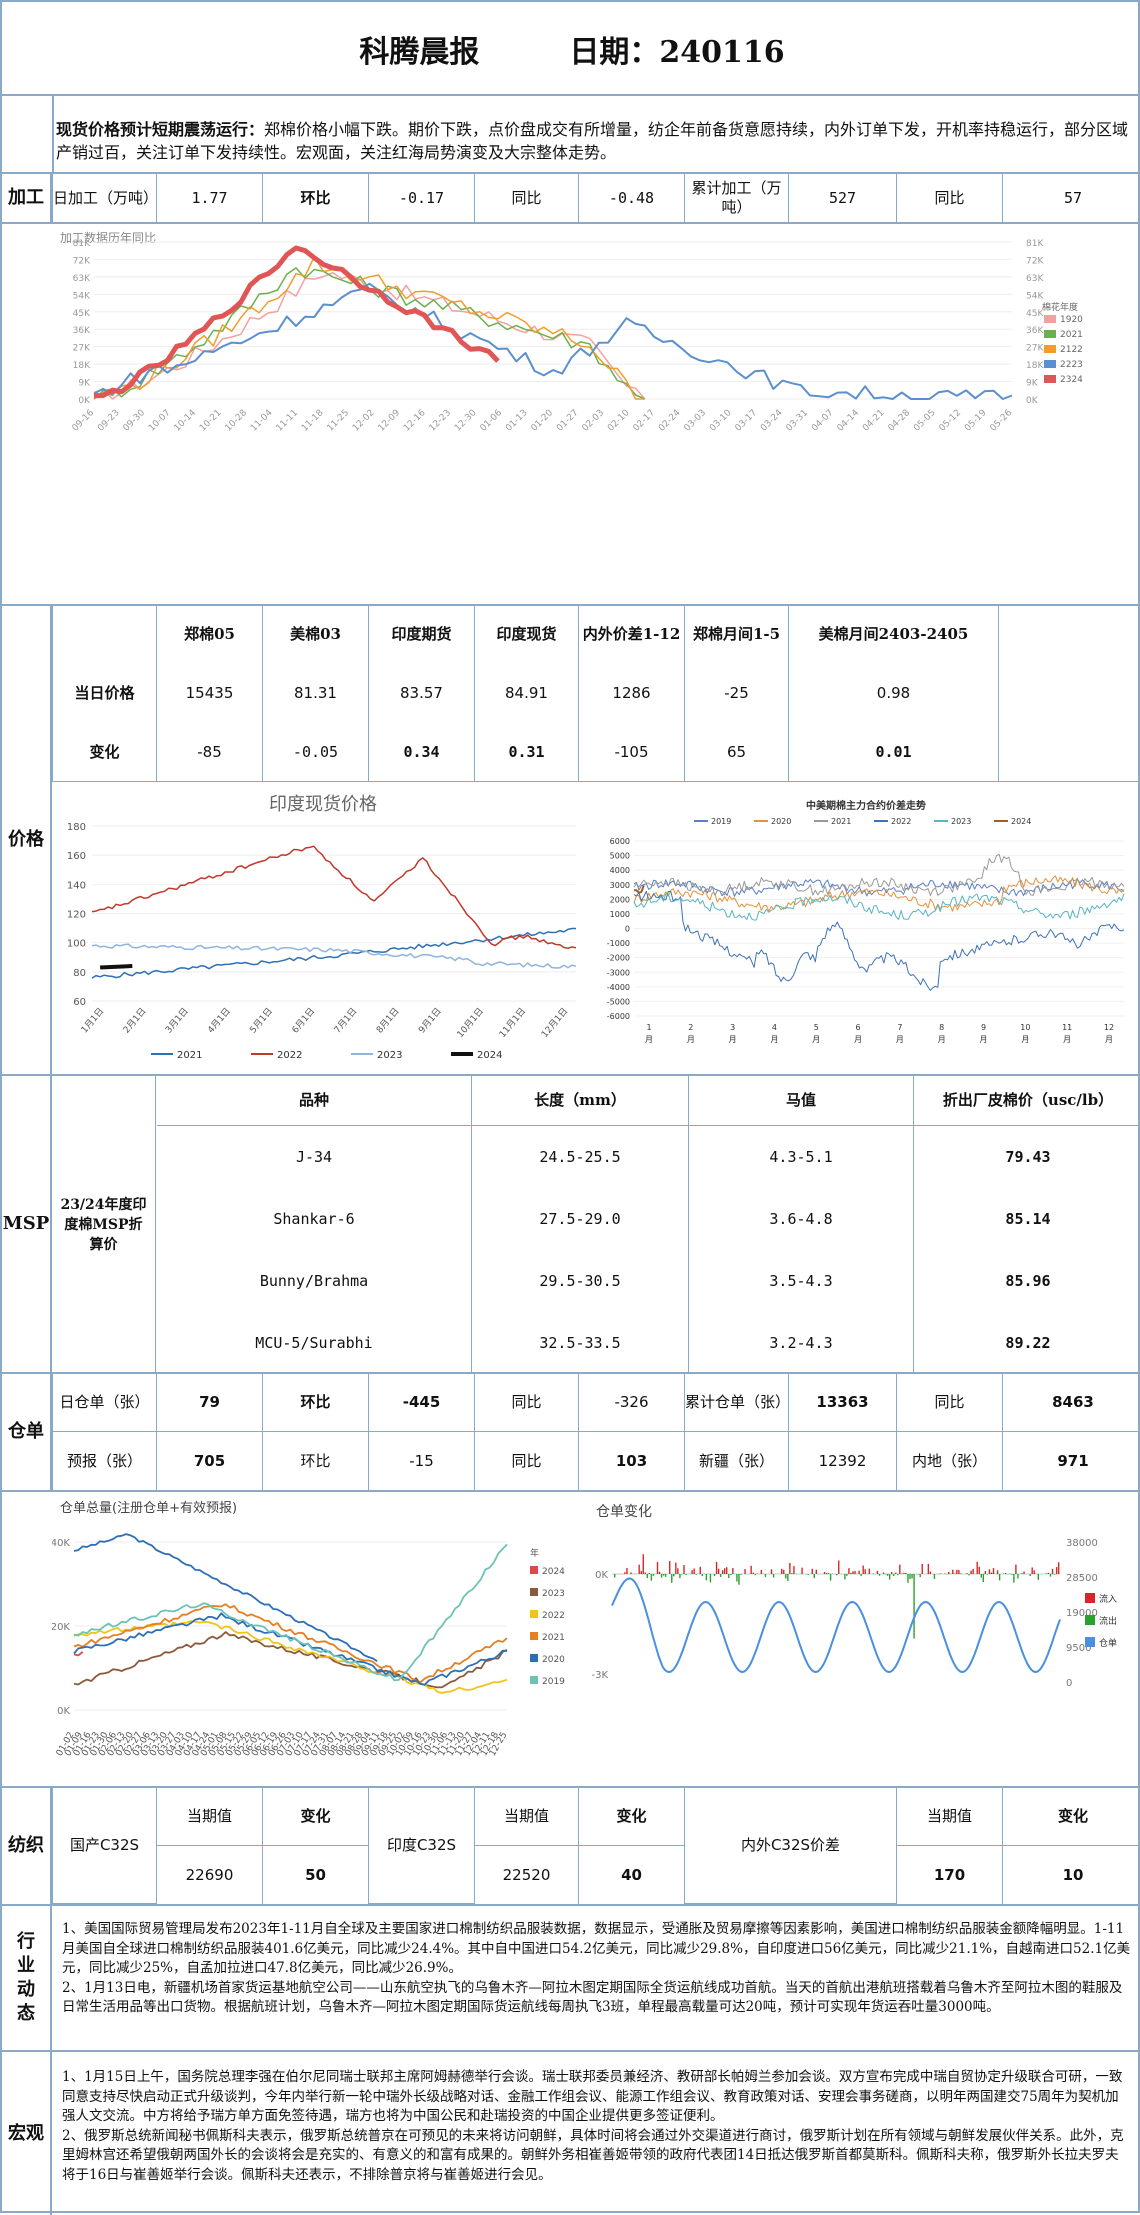 The height and width of the screenshot is (2215, 1140). I want to click on legend-swatch-2024, so click(534, 1570).